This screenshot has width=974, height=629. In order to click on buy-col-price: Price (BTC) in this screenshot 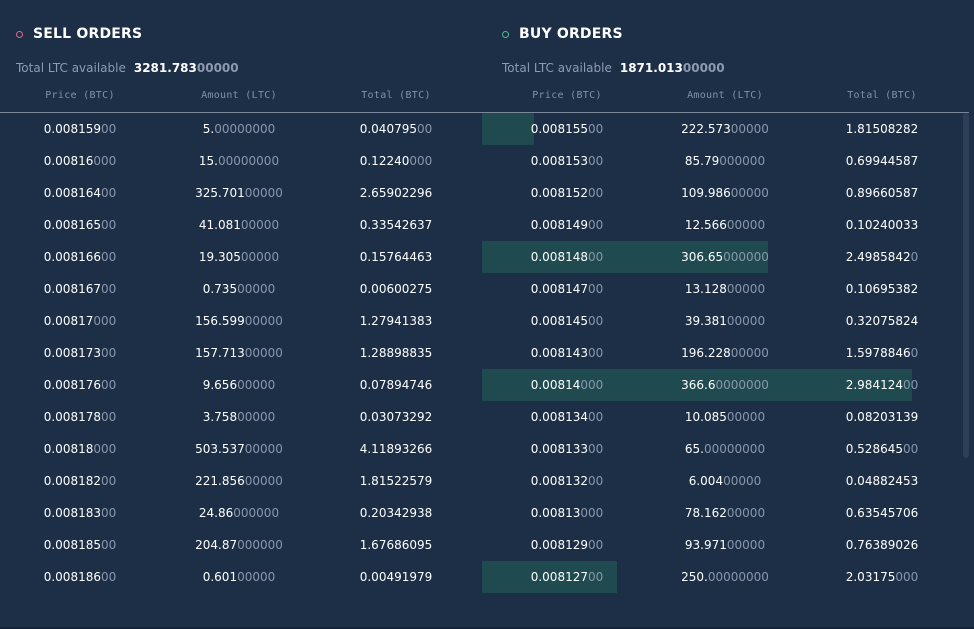, I will do `click(567, 95)`.